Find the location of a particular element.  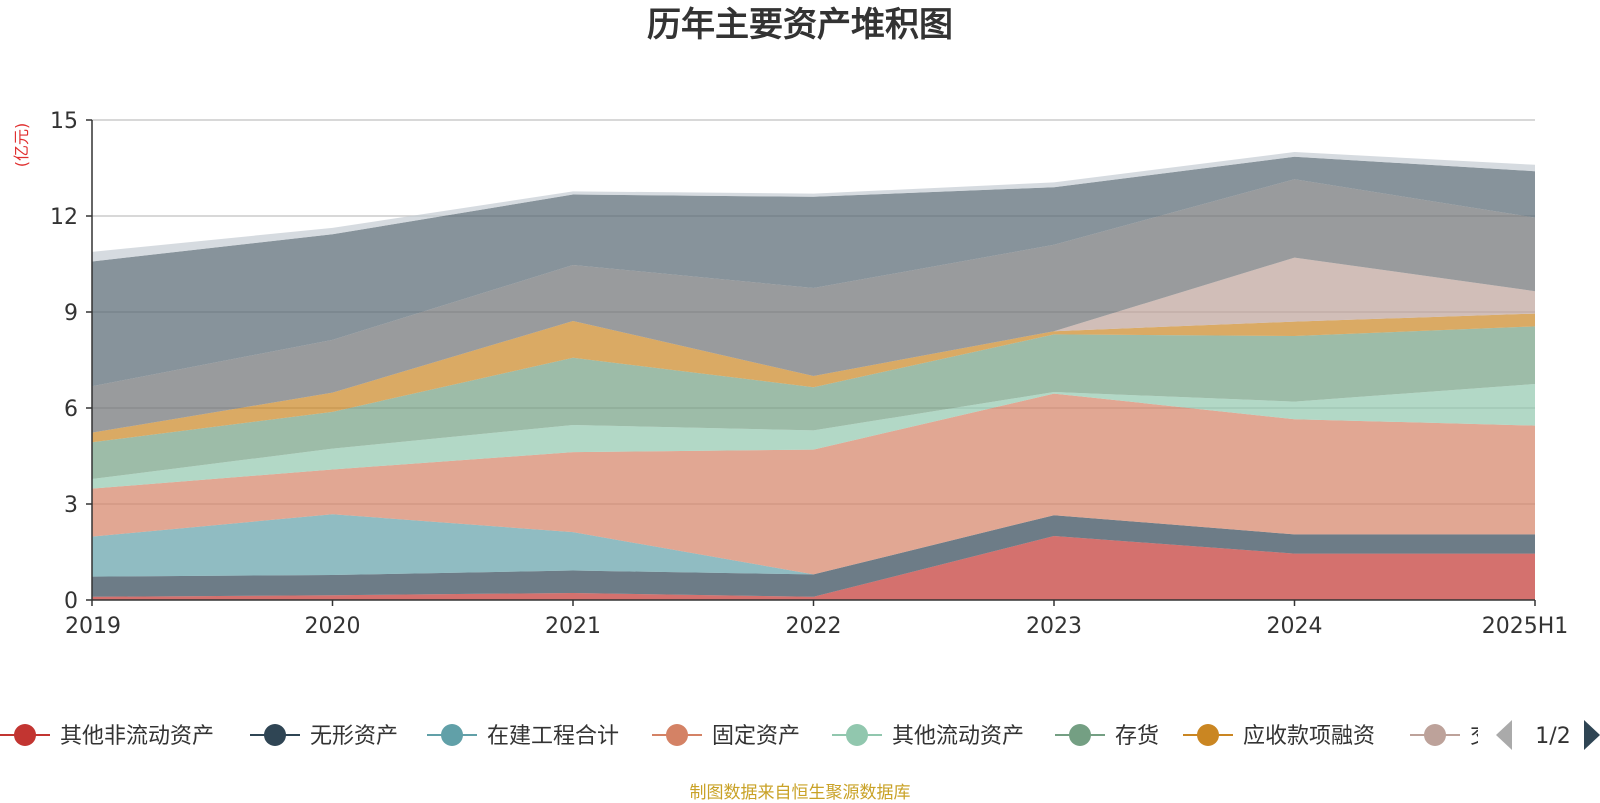

legend-page-indicator: 1/2 is located at coordinates (1552, 736).